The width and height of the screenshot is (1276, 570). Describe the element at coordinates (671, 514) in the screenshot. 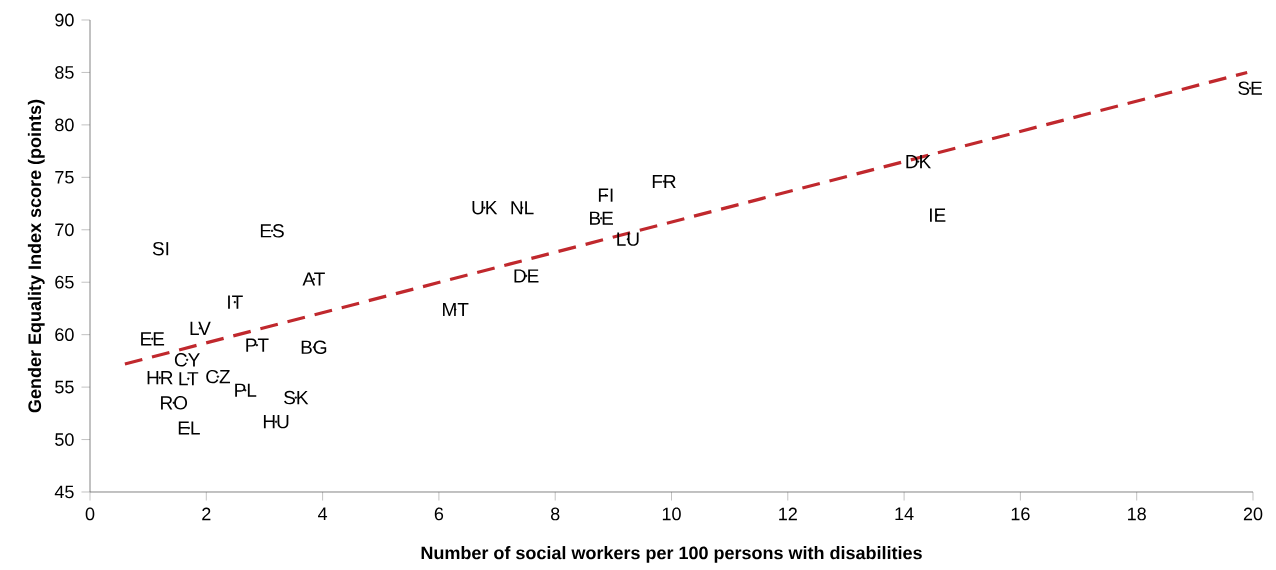

I see `x-tick-label: 10` at that location.